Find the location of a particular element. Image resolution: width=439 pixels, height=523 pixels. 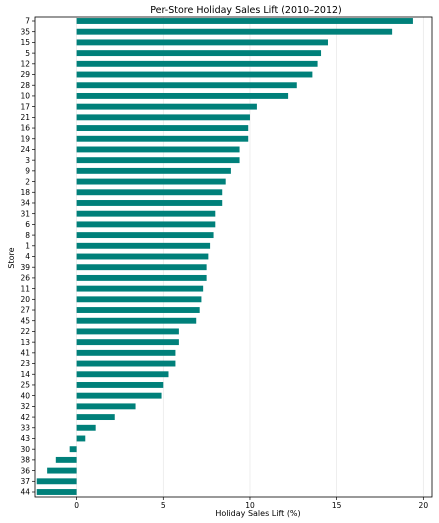

y-tick-label: 43 is located at coordinates (25, 438).